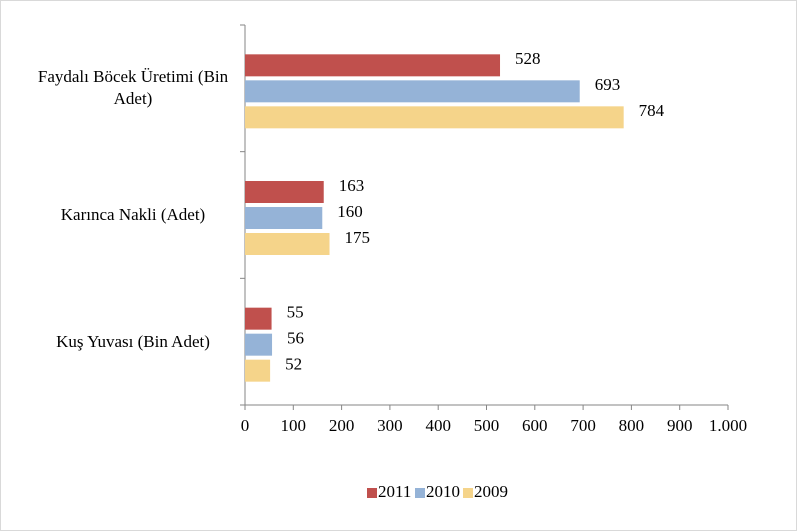 The image size is (798, 532). Describe the element at coordinates (295, 312) in the screenshot. I see `data-label: 55` at that location.